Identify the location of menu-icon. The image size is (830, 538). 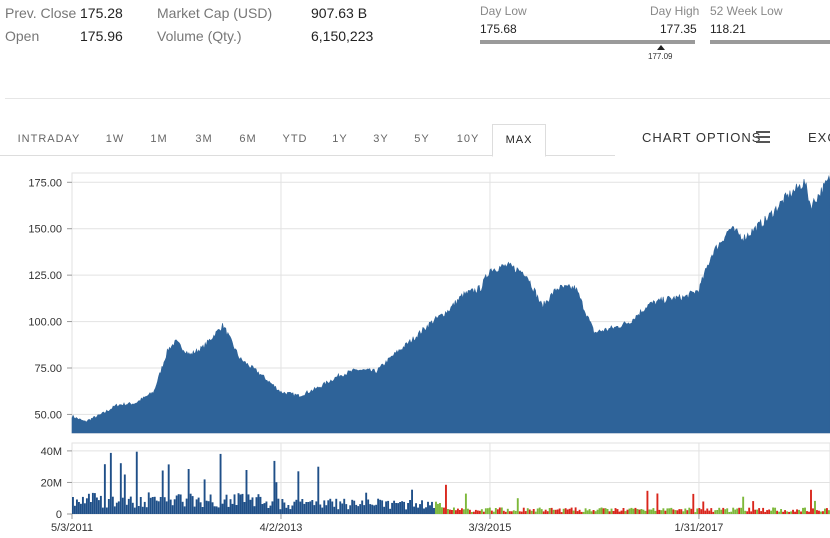
(763, 137).